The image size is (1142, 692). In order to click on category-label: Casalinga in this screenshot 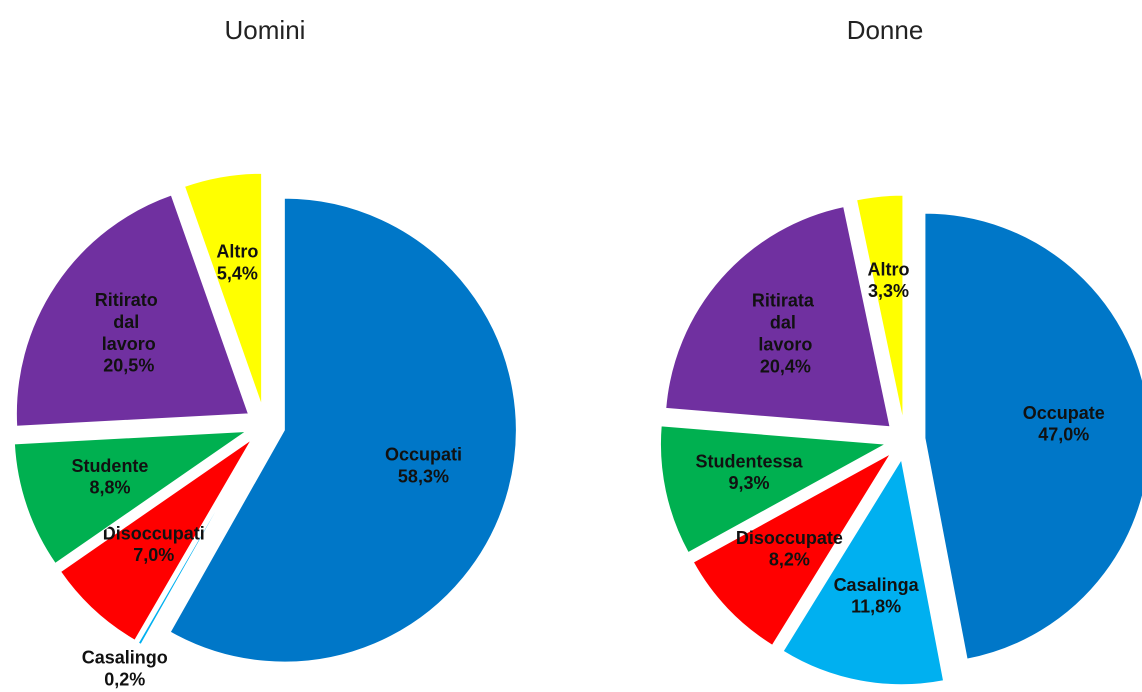, I will do `click(877, 585)`.